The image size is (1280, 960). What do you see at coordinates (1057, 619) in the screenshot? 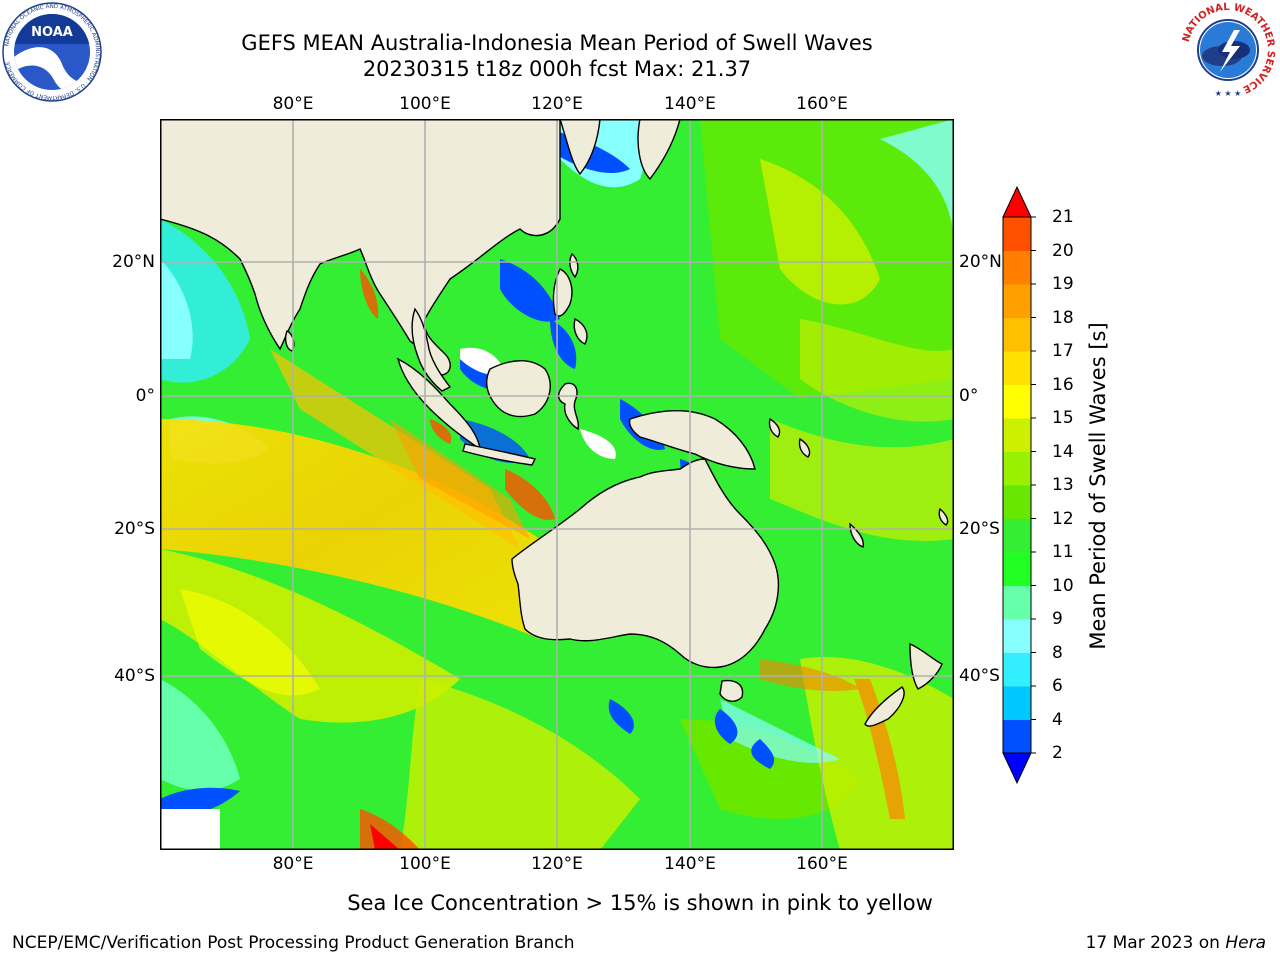
I see `colorbar-tick-label: 9` at bounding box center [1057, 619].